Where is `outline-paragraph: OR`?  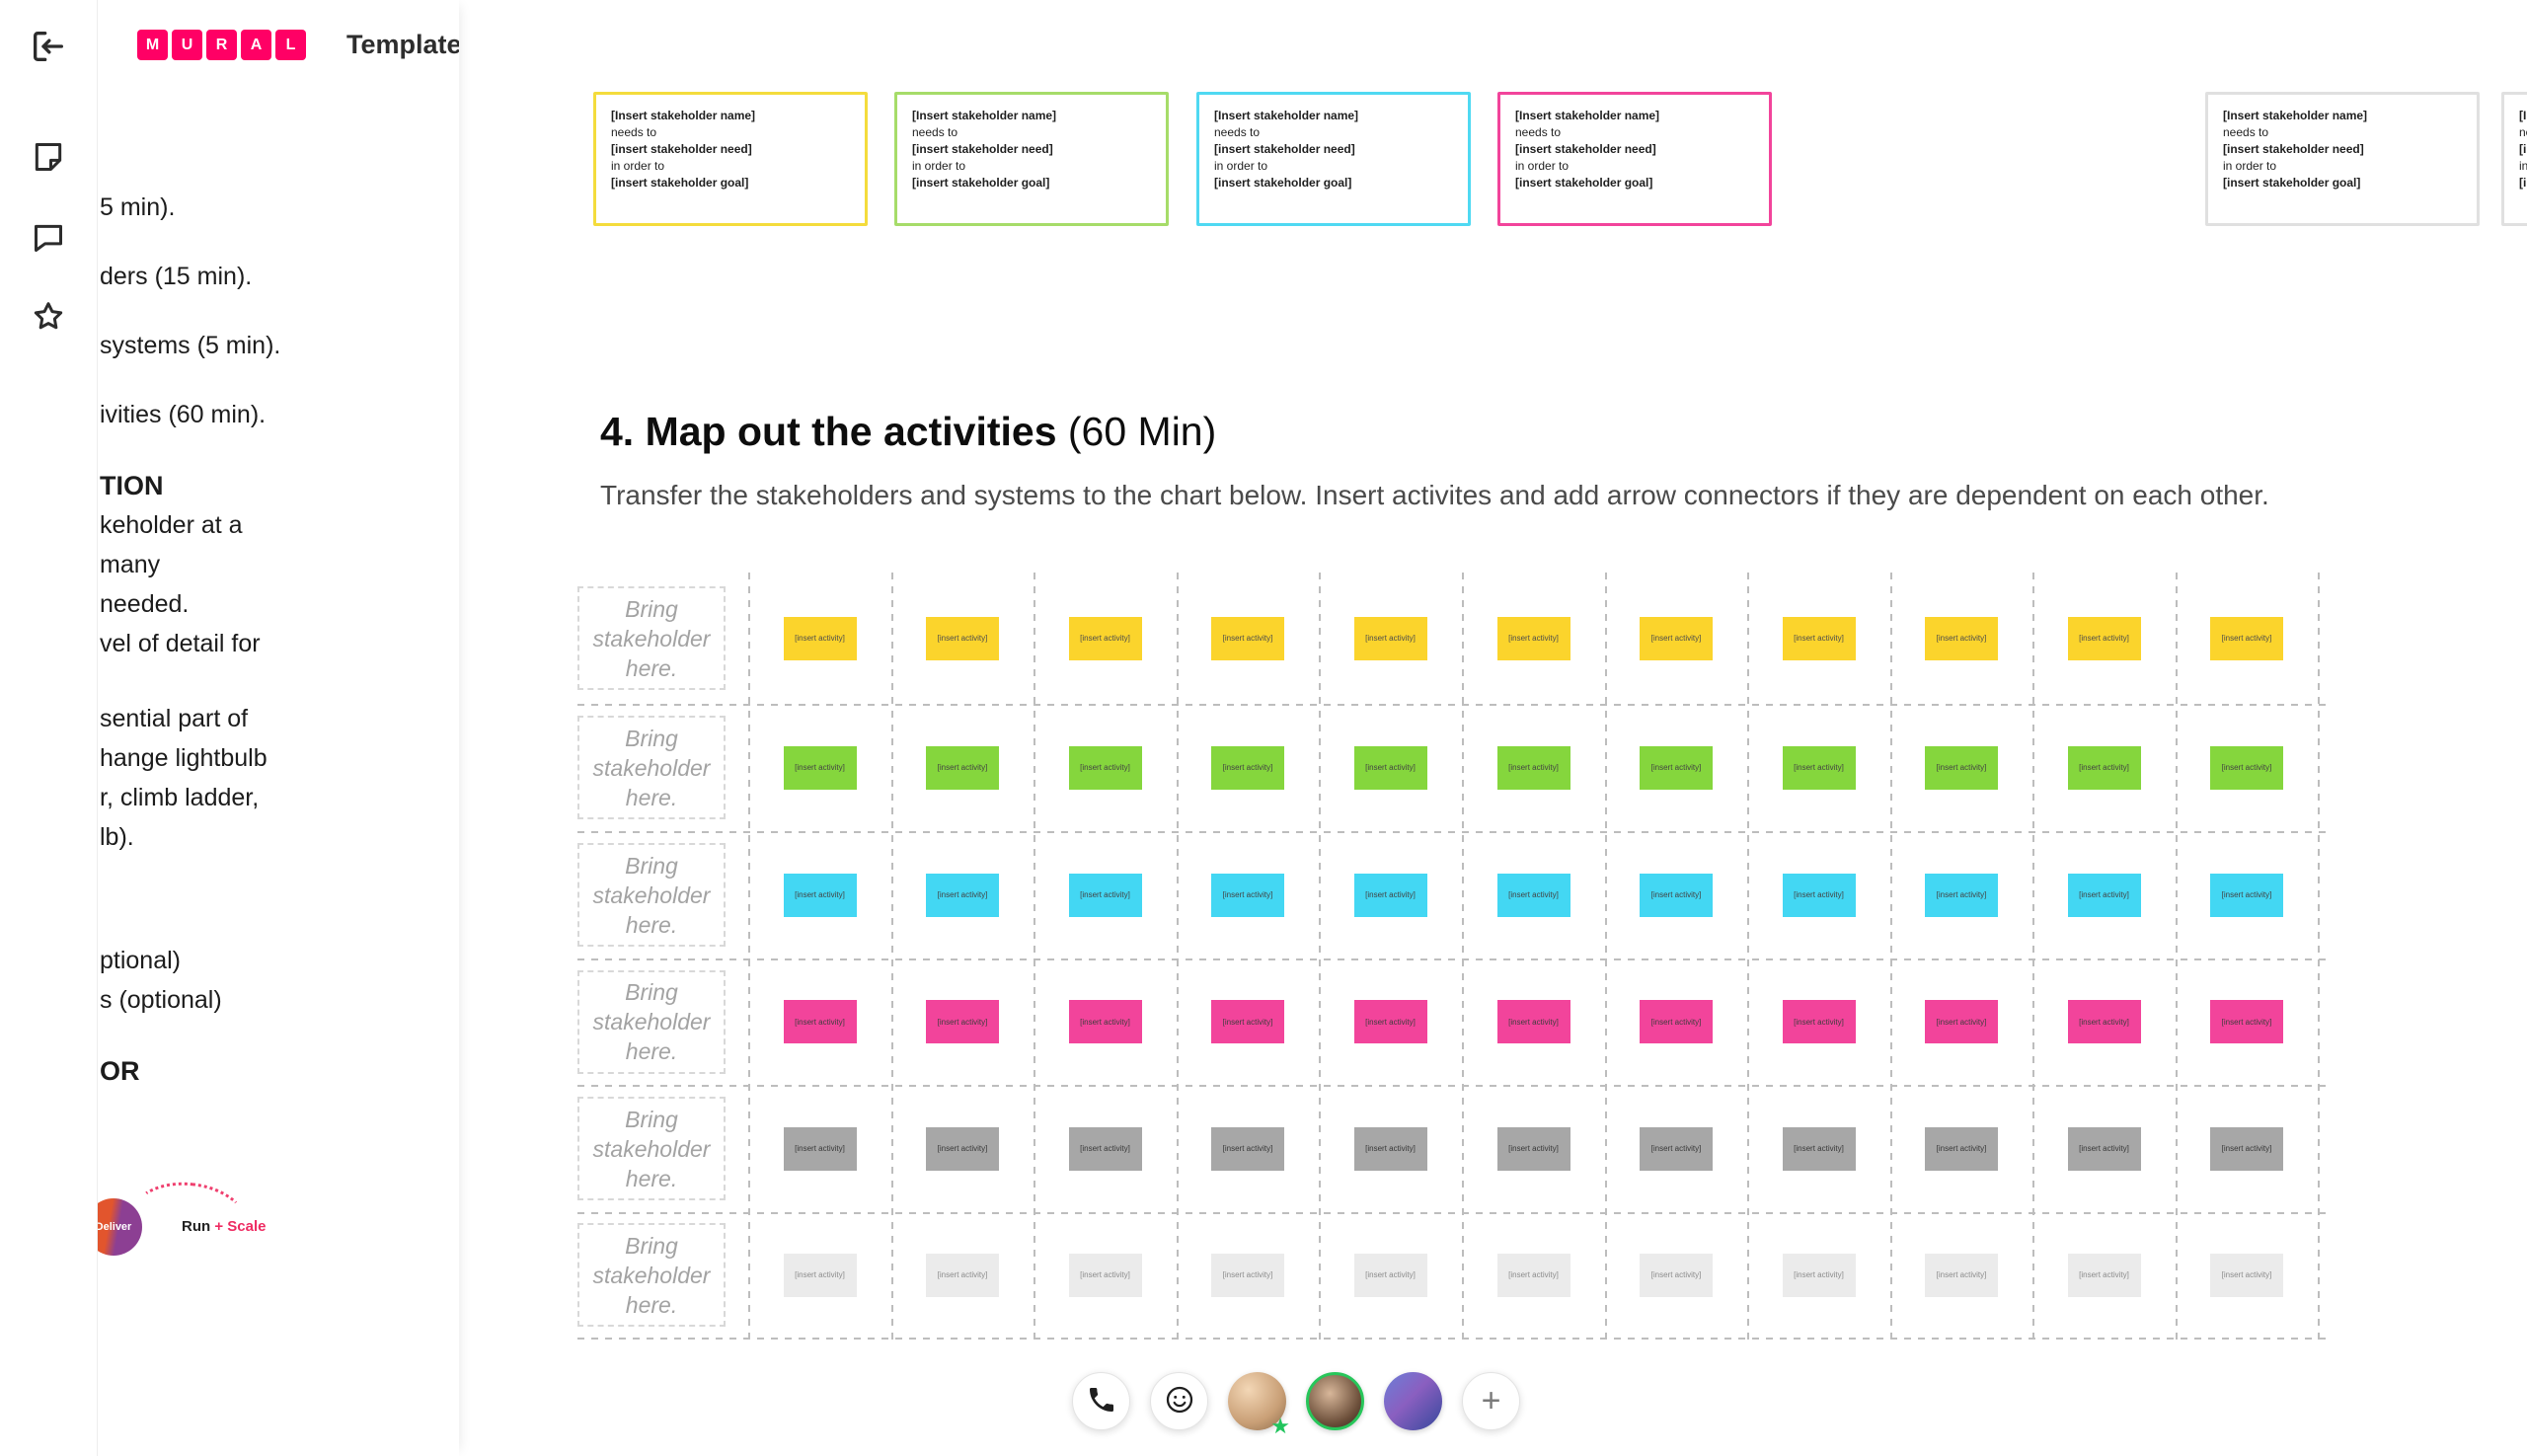 outline-paragraph: OR is located at coordinates (277, 1071).